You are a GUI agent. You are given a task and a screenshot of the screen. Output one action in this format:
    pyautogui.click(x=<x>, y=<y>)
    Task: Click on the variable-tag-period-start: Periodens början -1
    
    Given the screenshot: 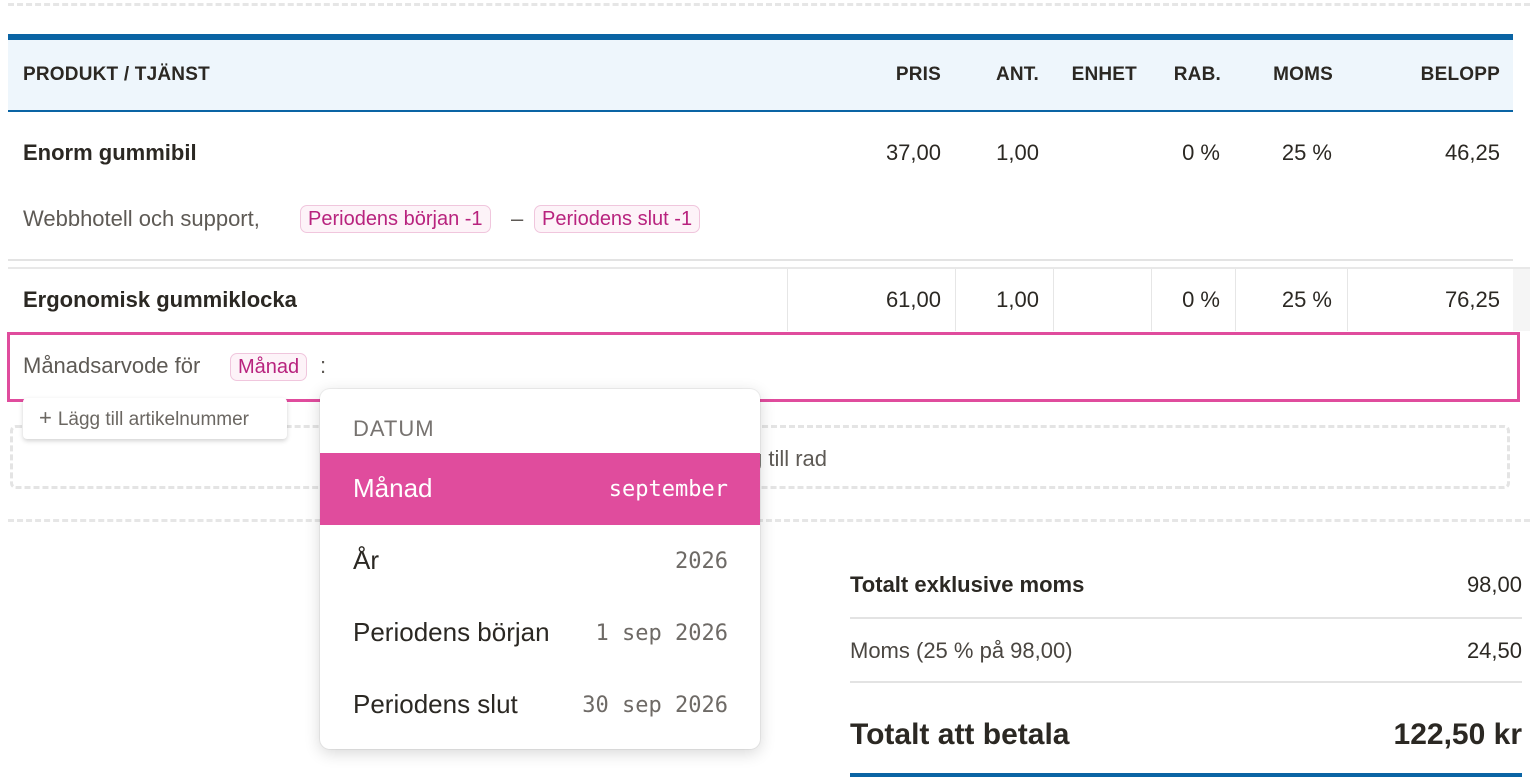 What is the action you would take?
    pyautogui.click(x=395, y=219)
    